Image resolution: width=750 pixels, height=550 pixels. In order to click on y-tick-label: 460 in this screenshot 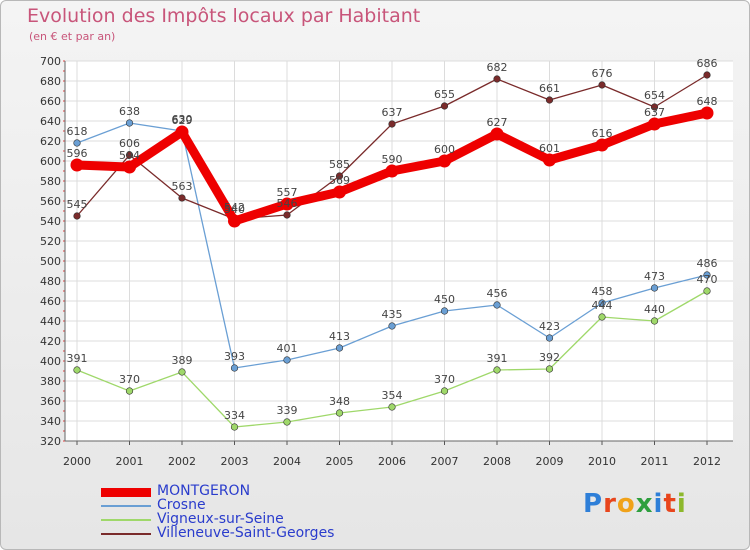, I will do `click(50, 301)`.